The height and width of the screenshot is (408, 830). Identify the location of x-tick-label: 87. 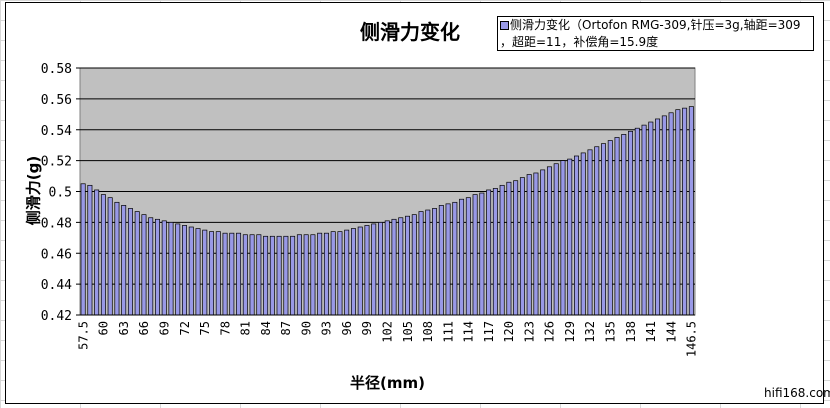
(286, 328).